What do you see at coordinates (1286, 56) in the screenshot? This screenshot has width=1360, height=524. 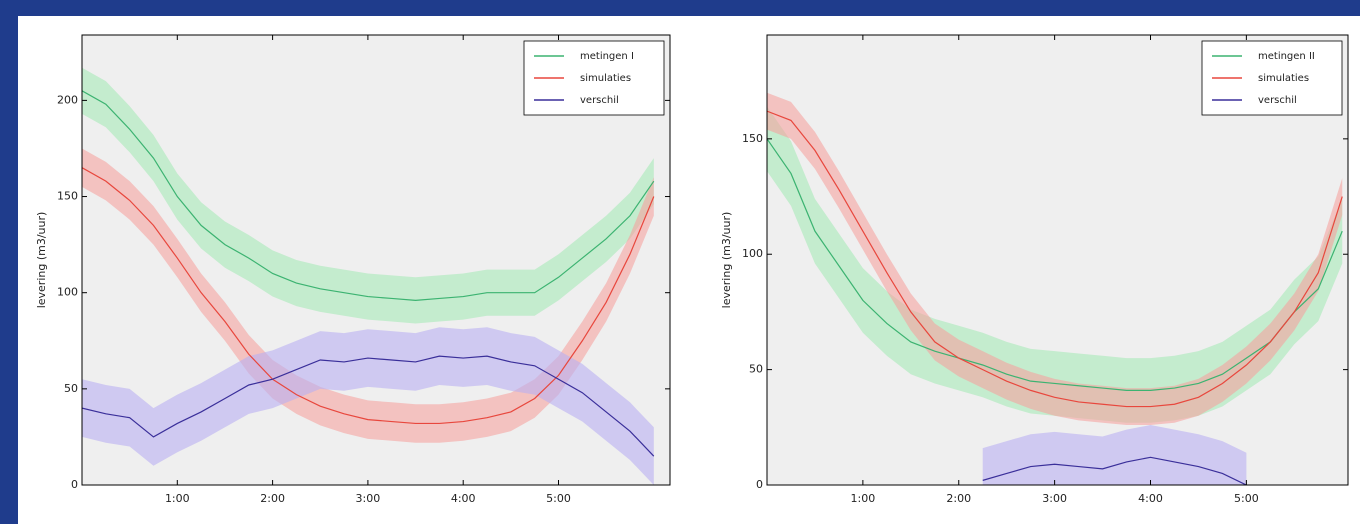 I see `legend-label: metingen II` at bounding box center [1286, 56].